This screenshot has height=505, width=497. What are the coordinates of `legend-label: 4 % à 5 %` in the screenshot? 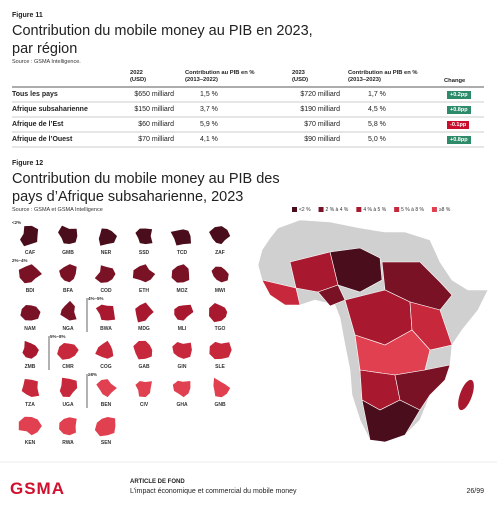 It's located at (375, 209).